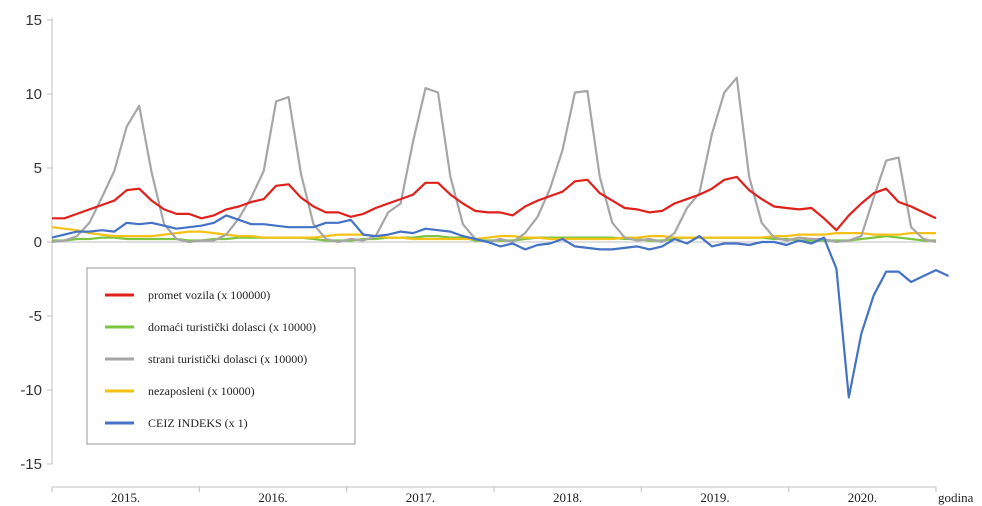 Image resolution: width=982 pixels, height=506 pixels. I want to click on x-tick-label: 2020., so click(862, 497).